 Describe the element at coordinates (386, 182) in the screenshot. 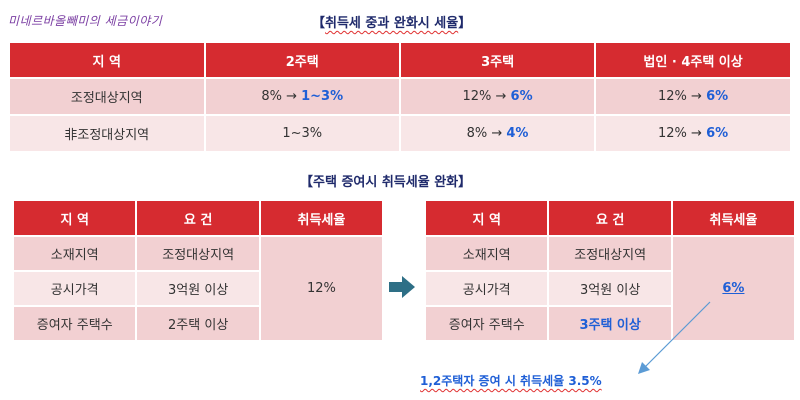

I see `gift-section-title: 【주택 증여시 취득세율 완화】` at that location.